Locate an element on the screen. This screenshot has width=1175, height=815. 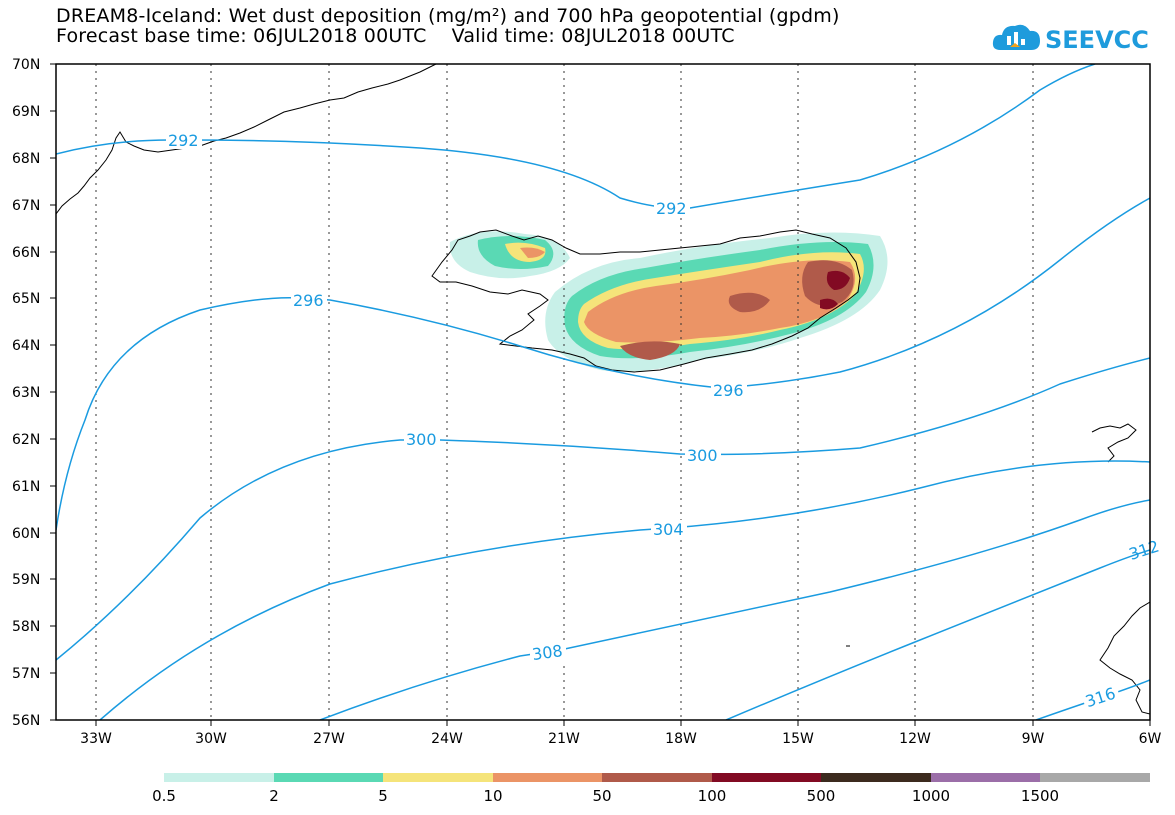
colorbar: 0.5 2 5 10 50 100 500 1000 1500 is located at coordinates (651, 789).